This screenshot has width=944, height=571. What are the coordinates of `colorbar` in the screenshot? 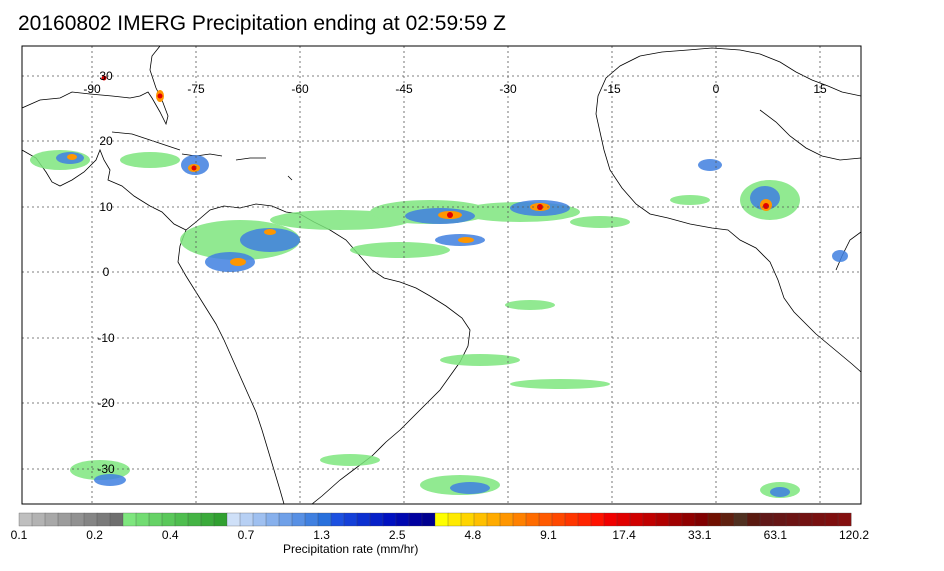 It's located at (435, 519).